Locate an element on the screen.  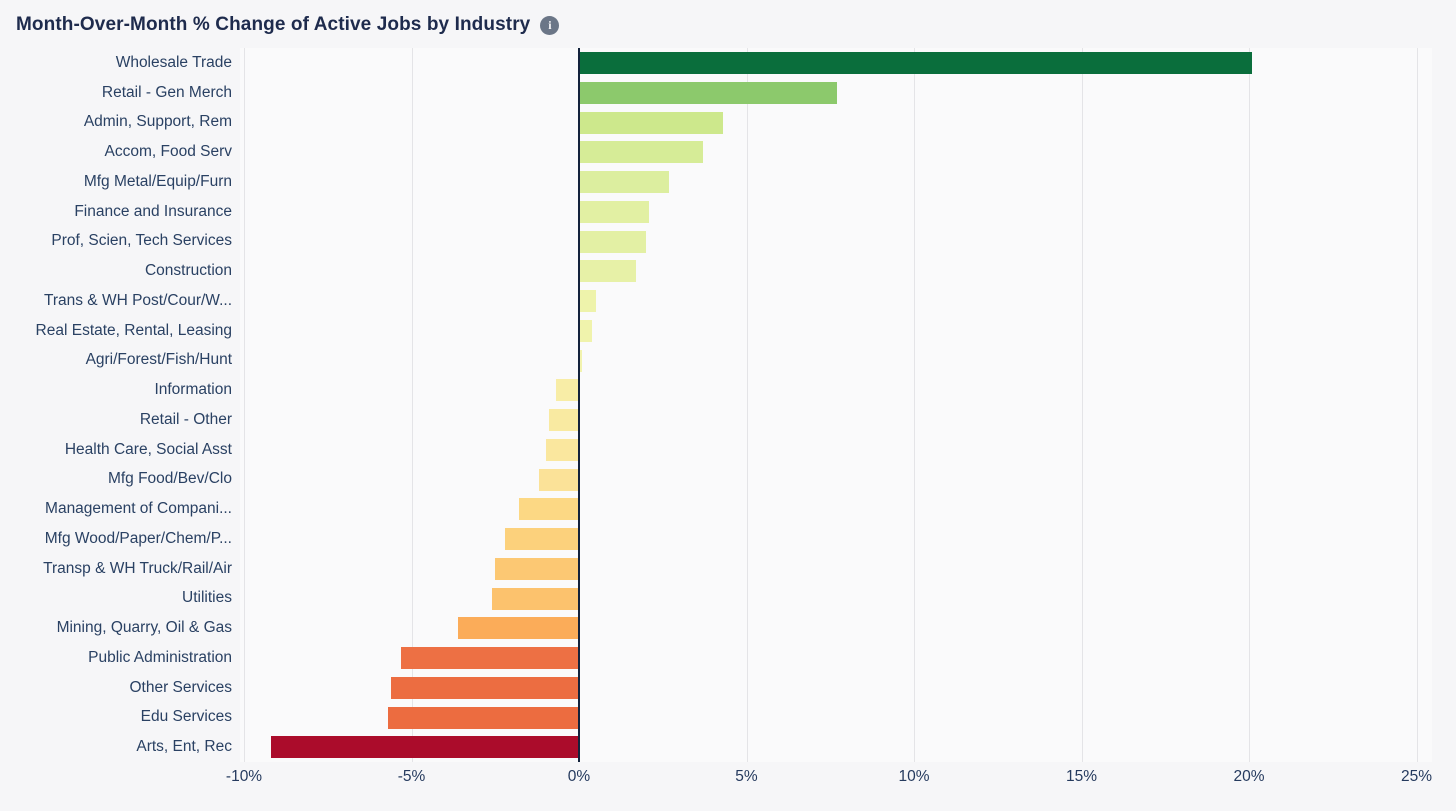
category-label: Real Estate, Rental, Leasing is located at coordinates (133, 330).